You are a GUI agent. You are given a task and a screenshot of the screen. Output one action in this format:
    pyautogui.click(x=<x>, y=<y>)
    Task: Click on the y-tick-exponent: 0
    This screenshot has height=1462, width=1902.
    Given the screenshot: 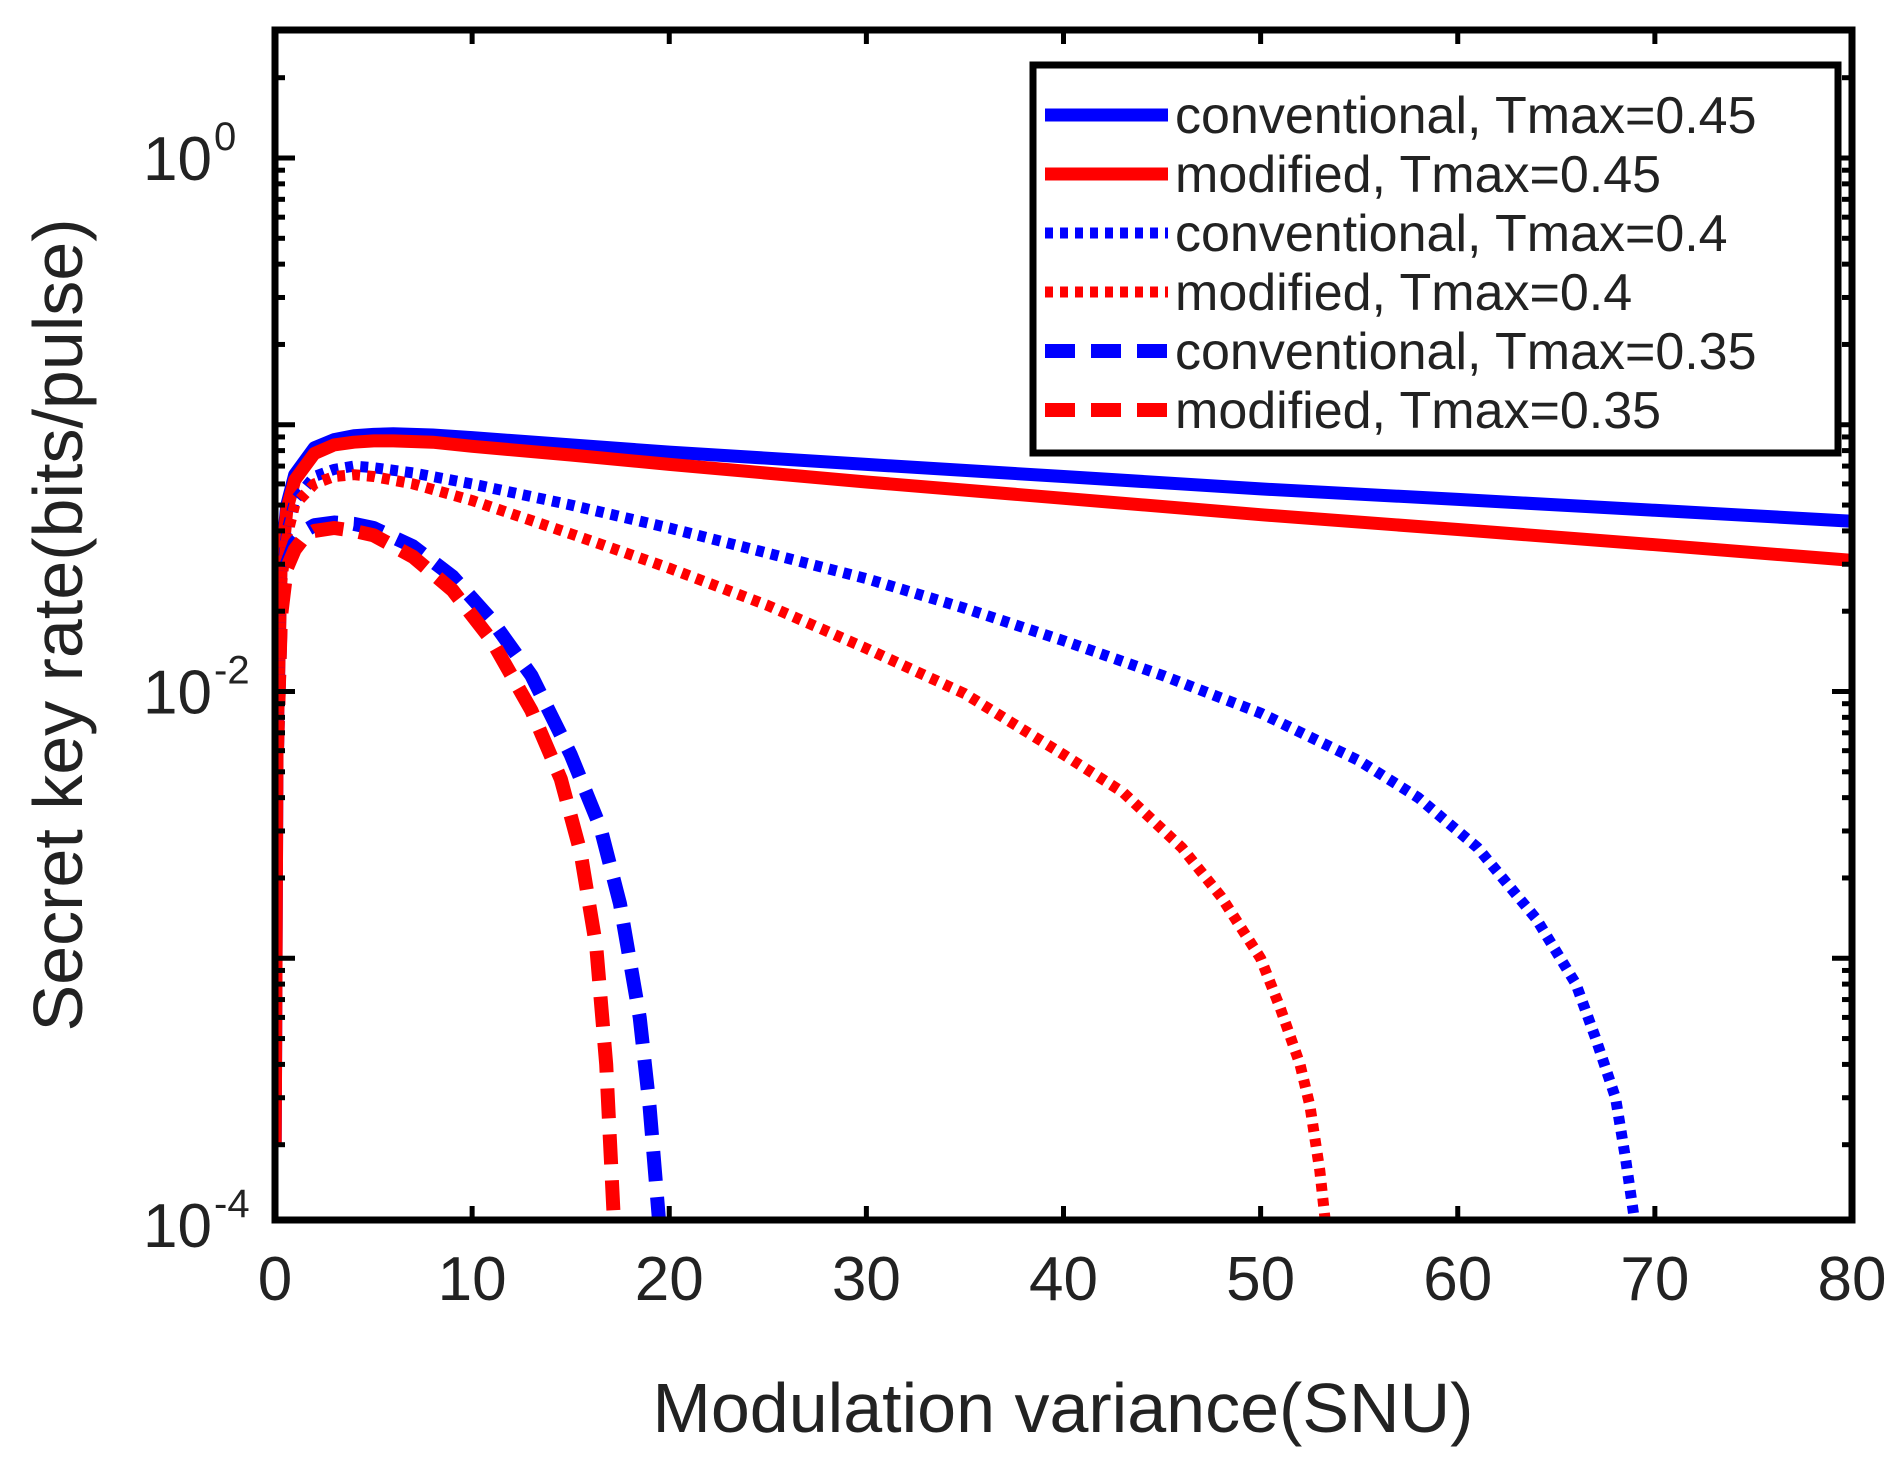 What is the action you would take?
    pyautogui.click(x=225, y=137)
    